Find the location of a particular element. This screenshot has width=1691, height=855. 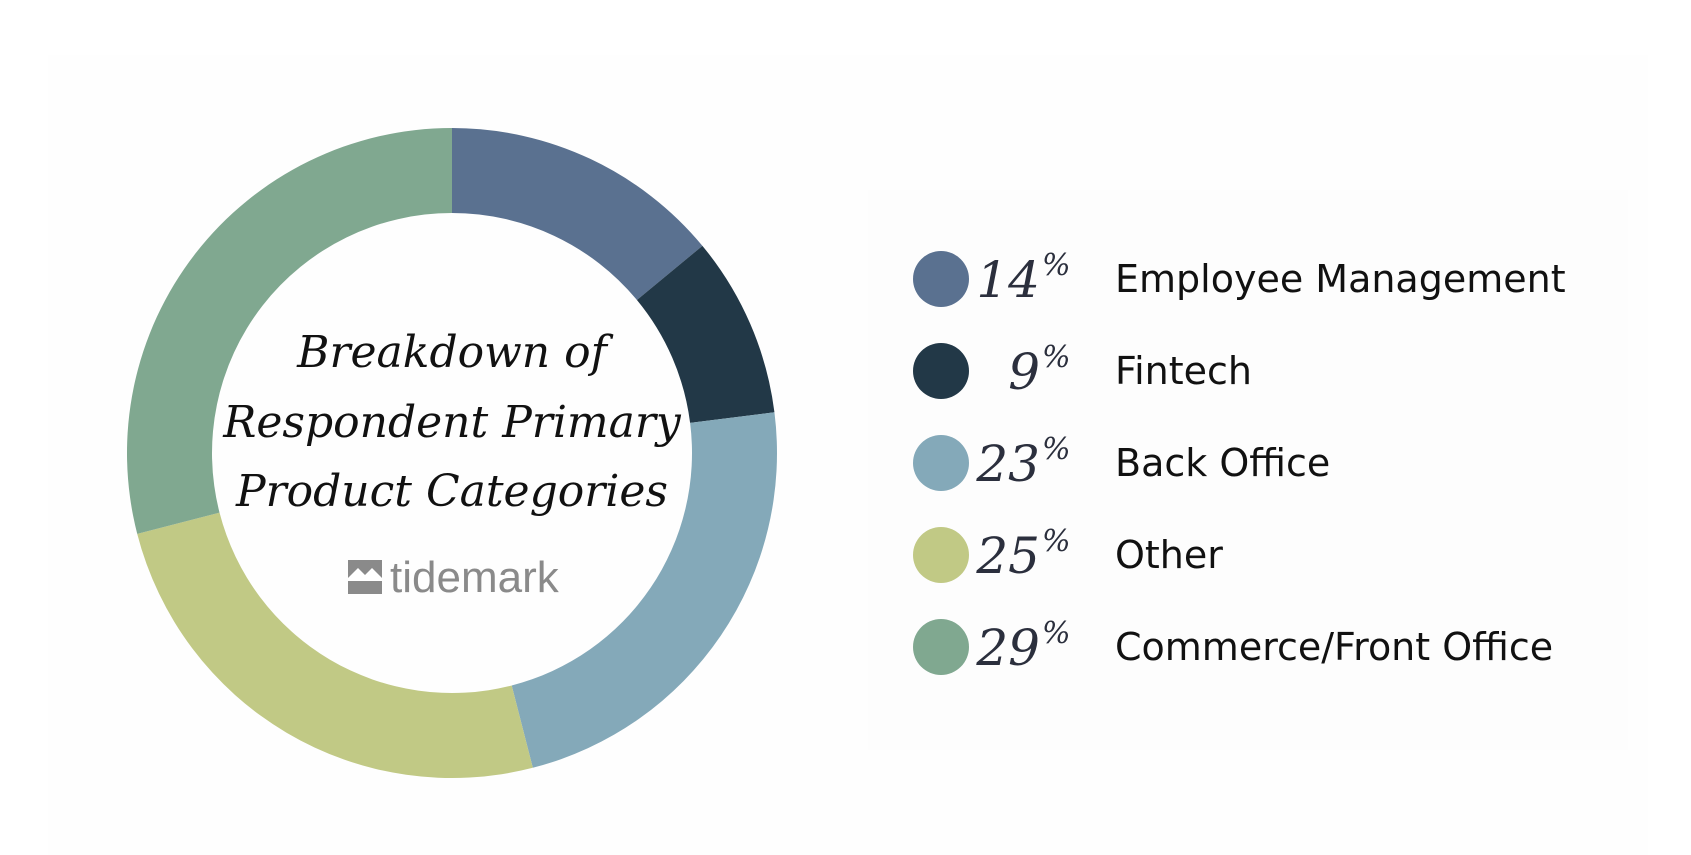

legend-percent: 23 is located at coordinates (1007, 464).